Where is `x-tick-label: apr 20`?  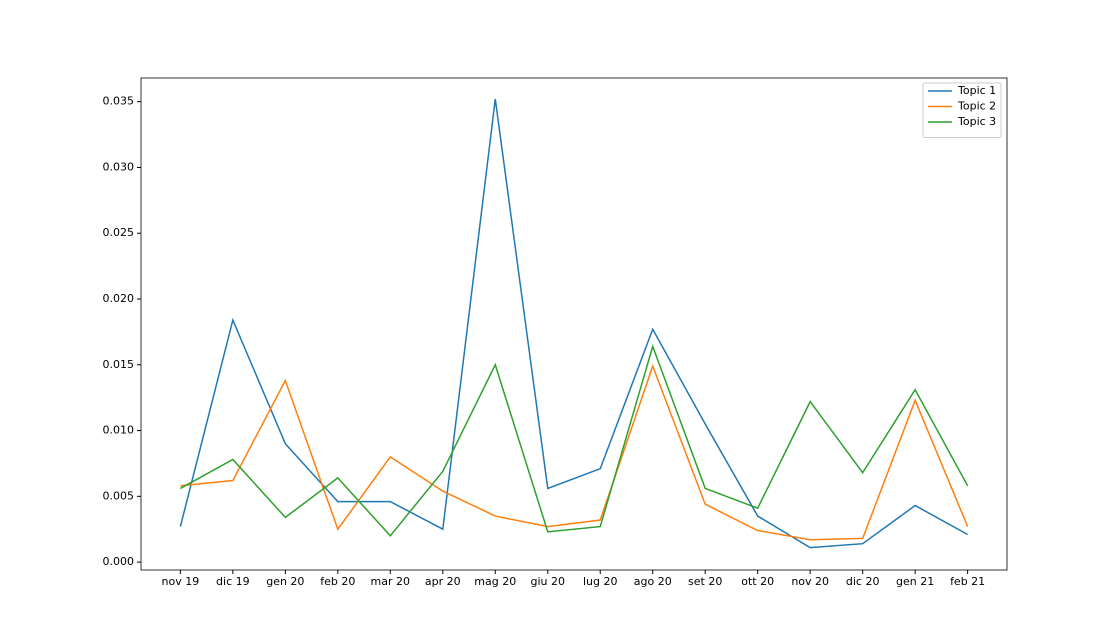
x-tick-label: apr 20 is located at coordinates (443, 581).